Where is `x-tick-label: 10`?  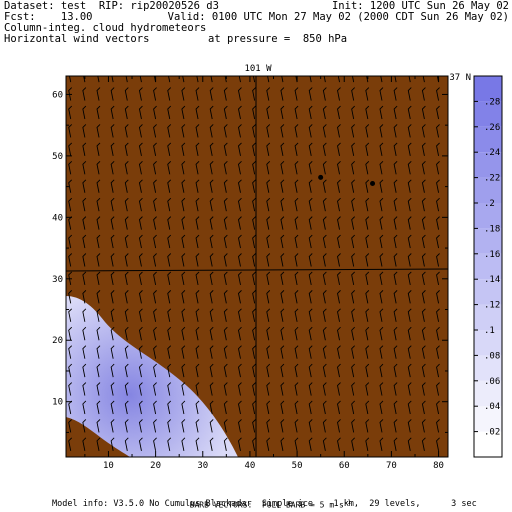 x-tick-label: 10 is located at coordinates (108, 466).